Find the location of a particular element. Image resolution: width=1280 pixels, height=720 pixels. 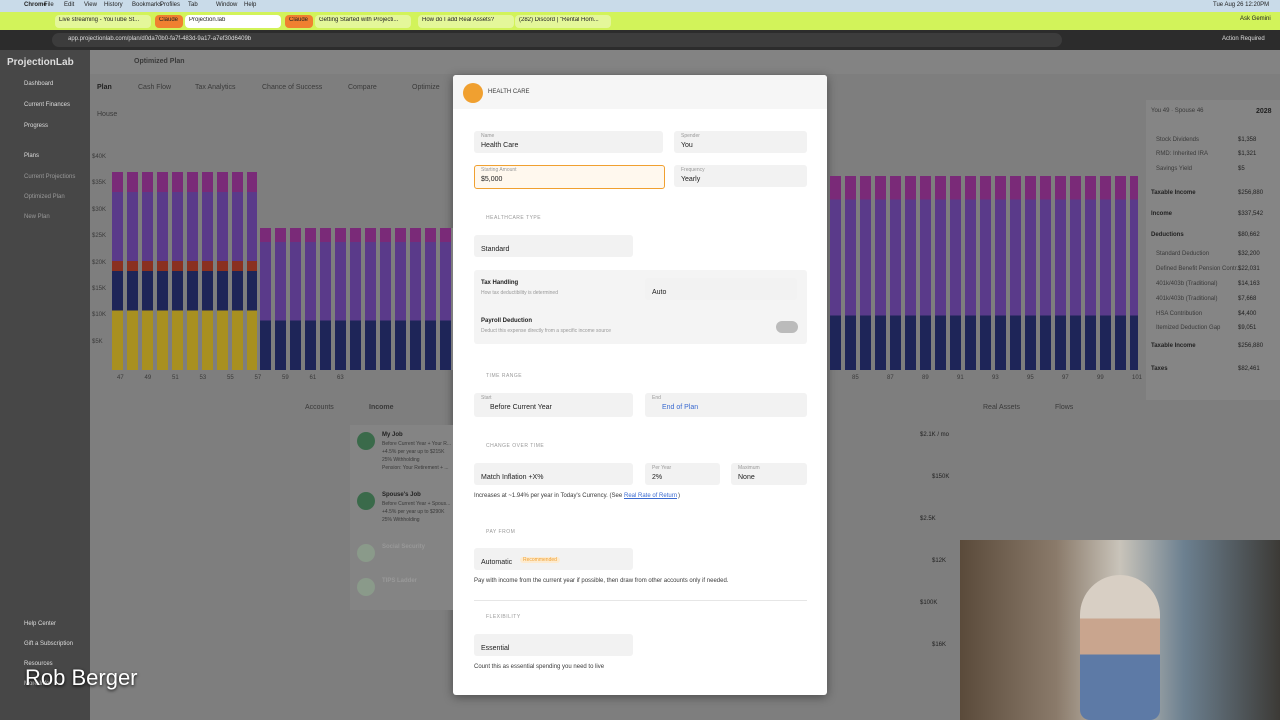

menu-item: File is located at coordinates (49, 5).